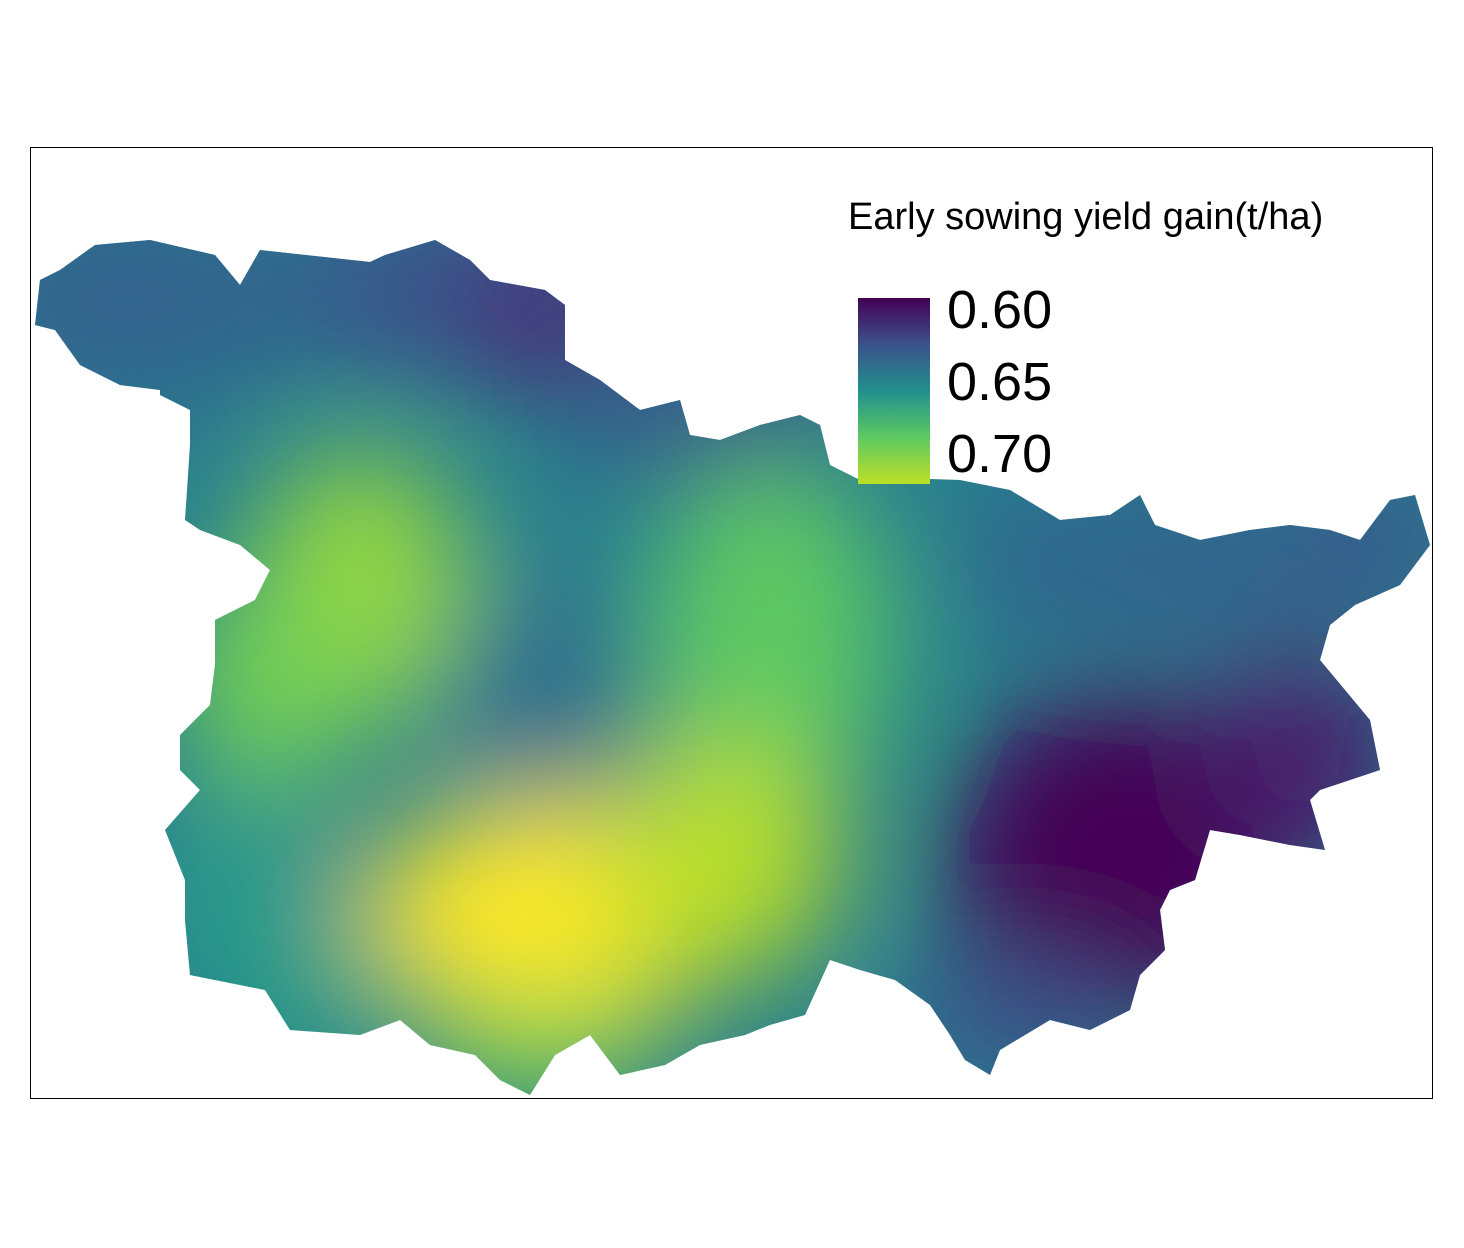 This screenshot has height=1248, width=1464. What do you see at coordinates (1086, 217) in the screenshot?
I see `legend-title: Early sowing yield gain(t/ha)` at bounding box center [1086, 217].